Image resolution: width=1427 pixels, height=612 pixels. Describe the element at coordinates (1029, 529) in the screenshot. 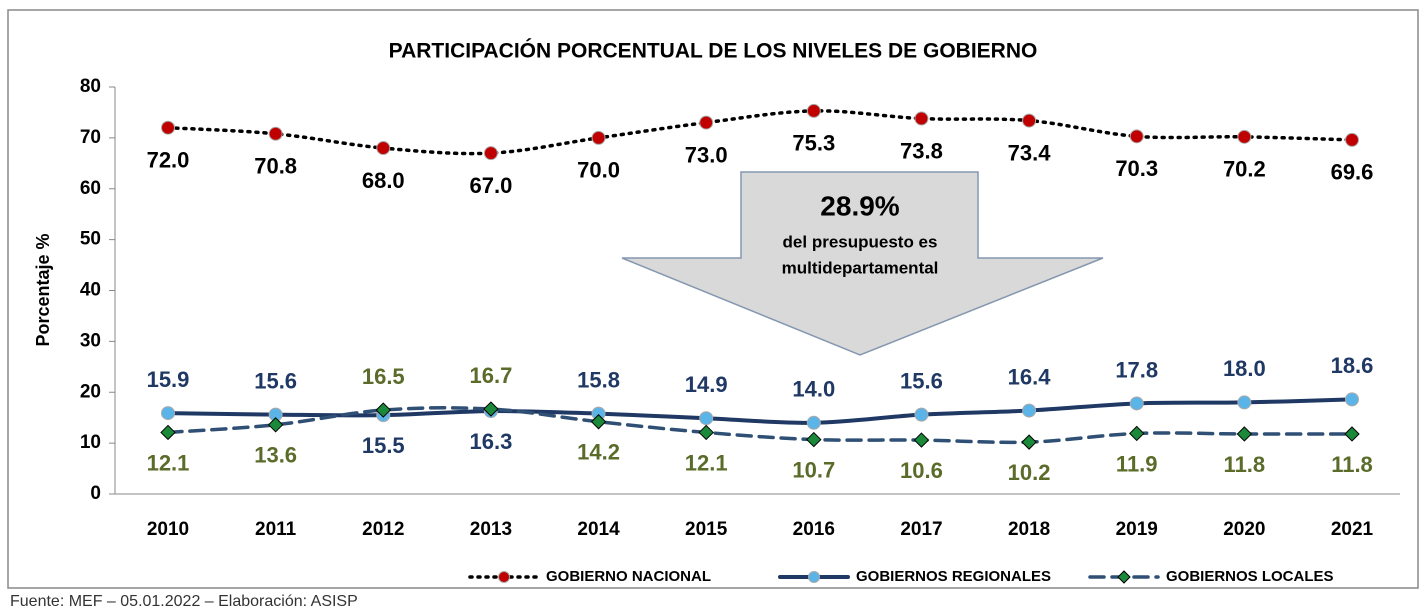

I see `x-tick-label: 2018` at that location.